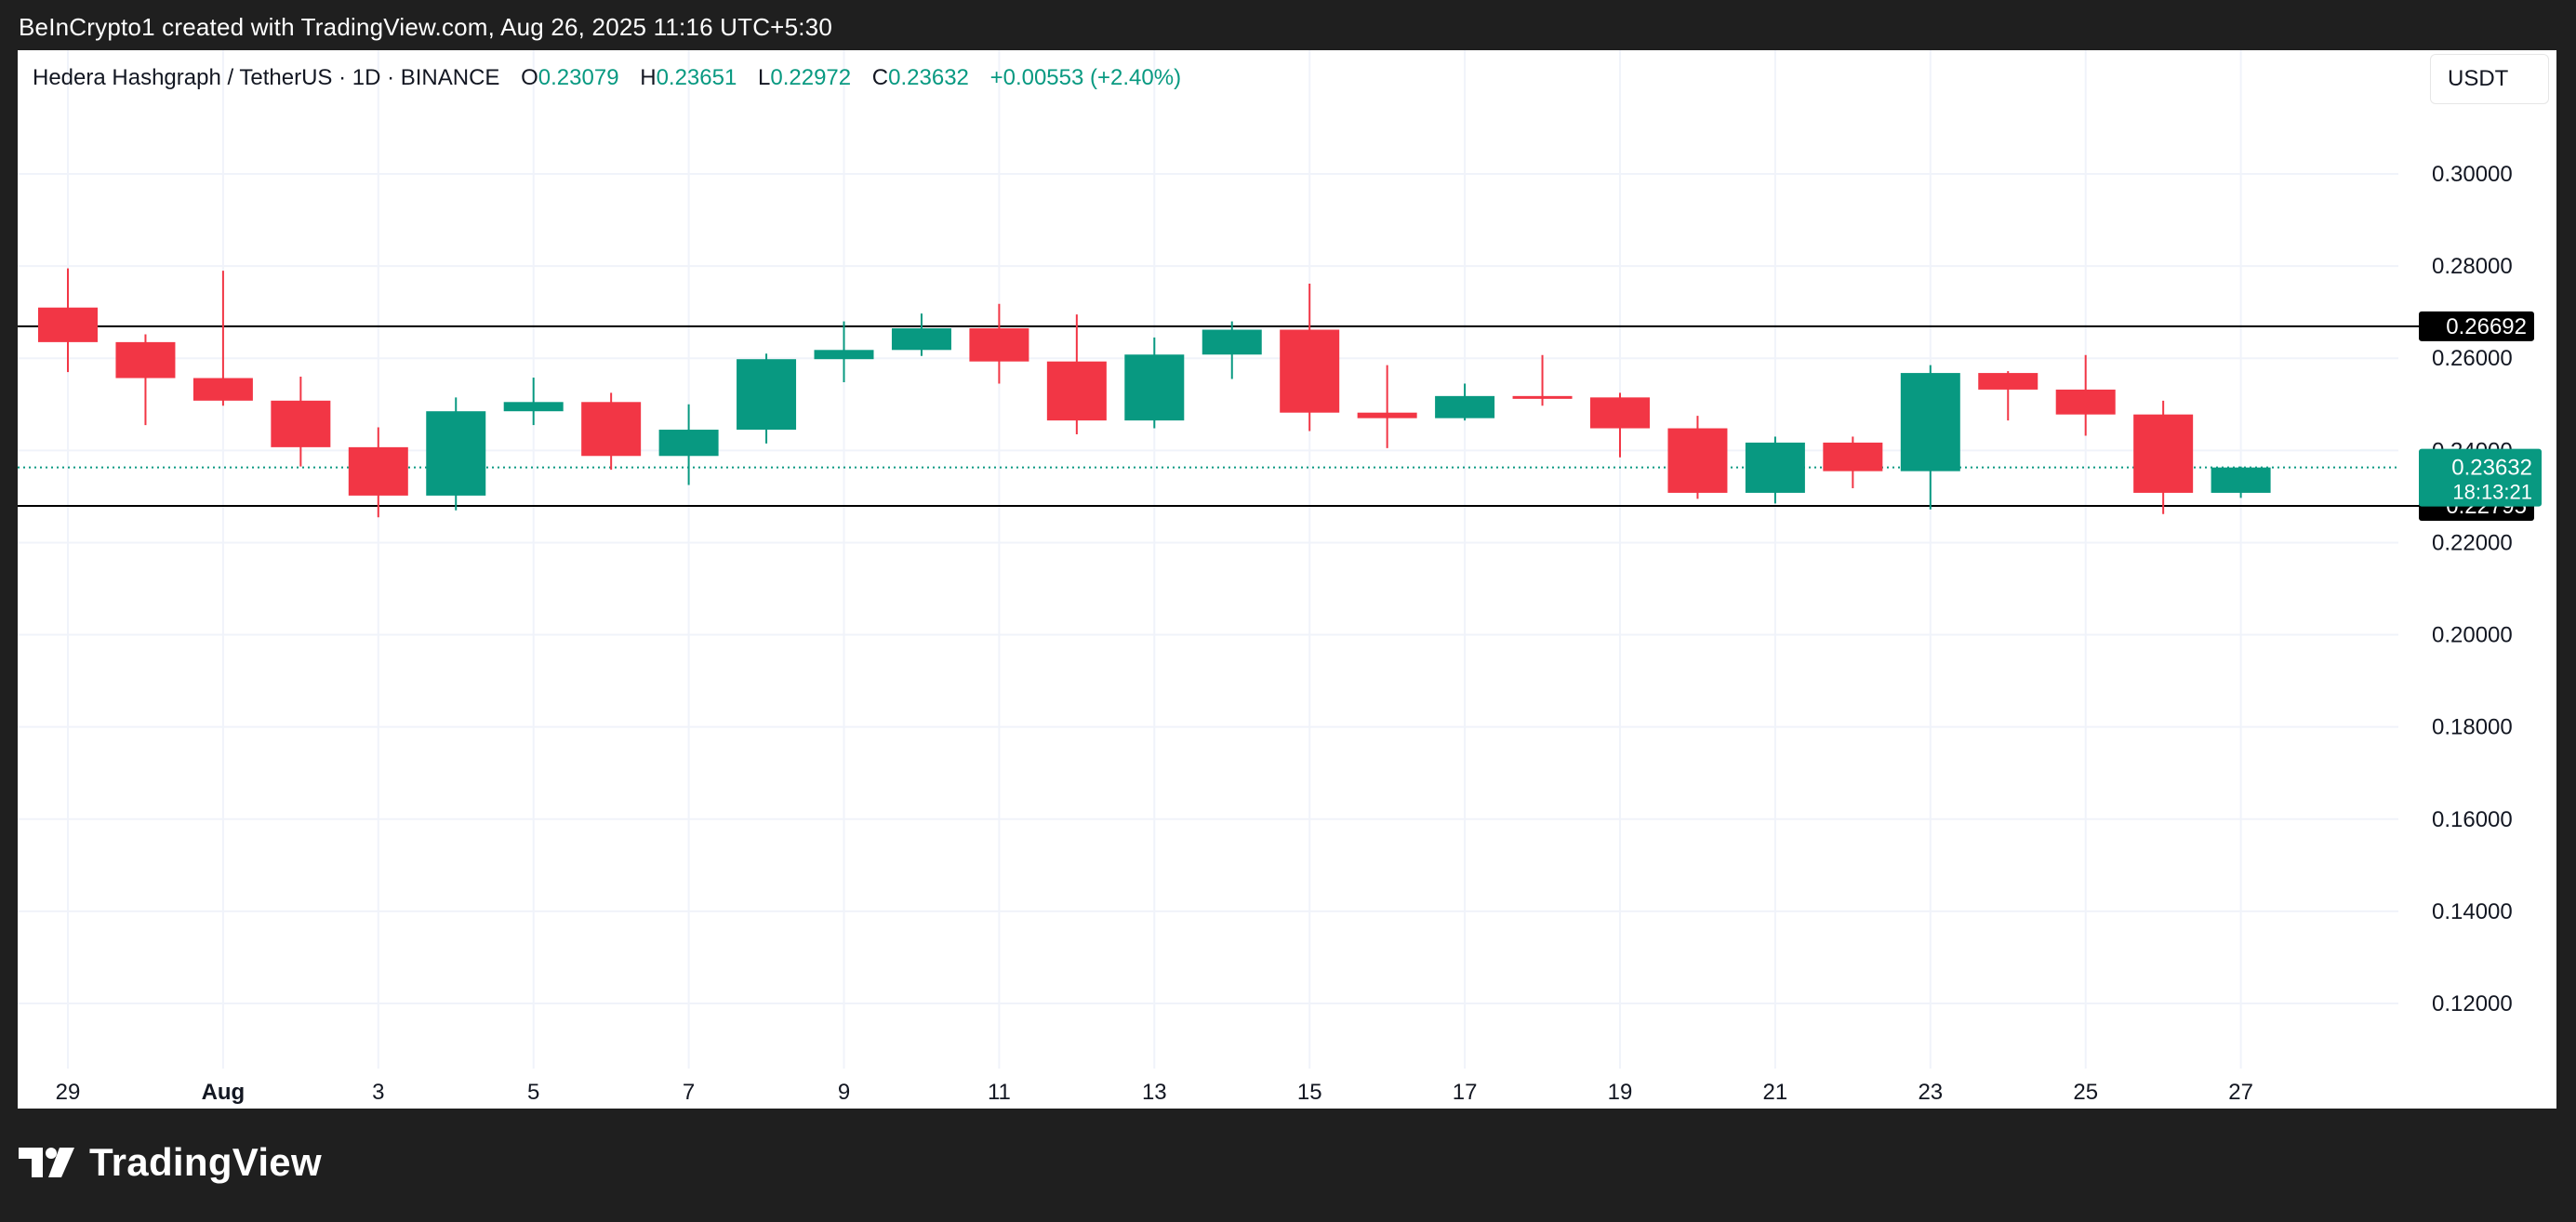  What do you see at coordinates (46, 1163) in the screenshot?
I see `tradingview-logo-icon` at bounding box center [46, 1163].